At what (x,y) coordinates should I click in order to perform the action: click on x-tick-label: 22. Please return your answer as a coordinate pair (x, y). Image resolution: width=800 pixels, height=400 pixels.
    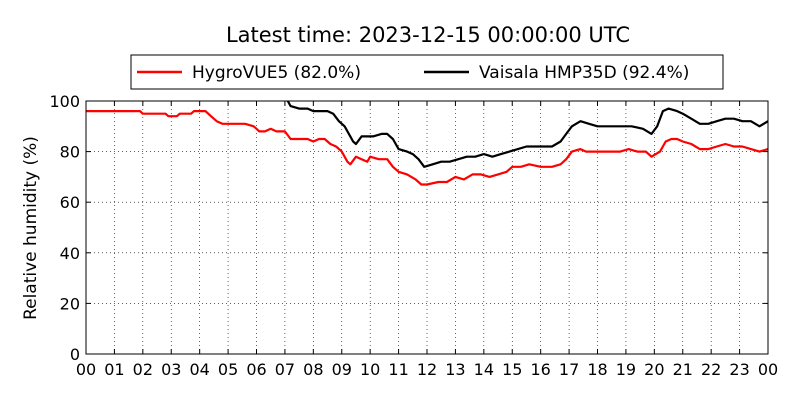
    Looking at the image, I should click on (711, 369).